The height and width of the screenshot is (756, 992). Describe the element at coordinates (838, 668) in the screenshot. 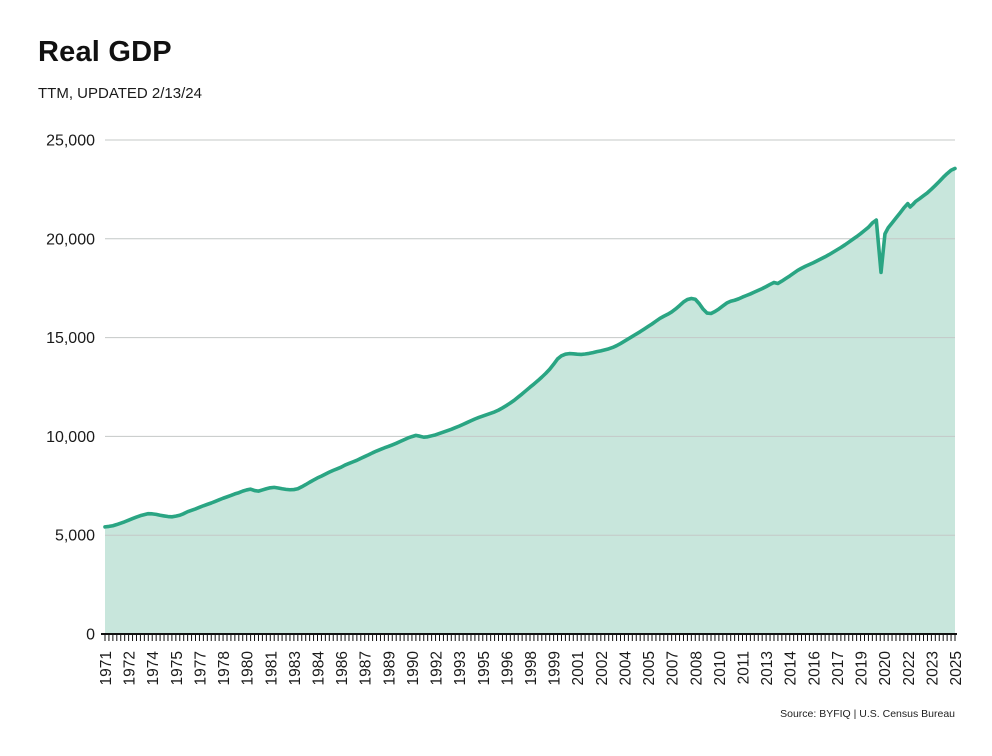

I see `x-tick-label: 2017` at that location.